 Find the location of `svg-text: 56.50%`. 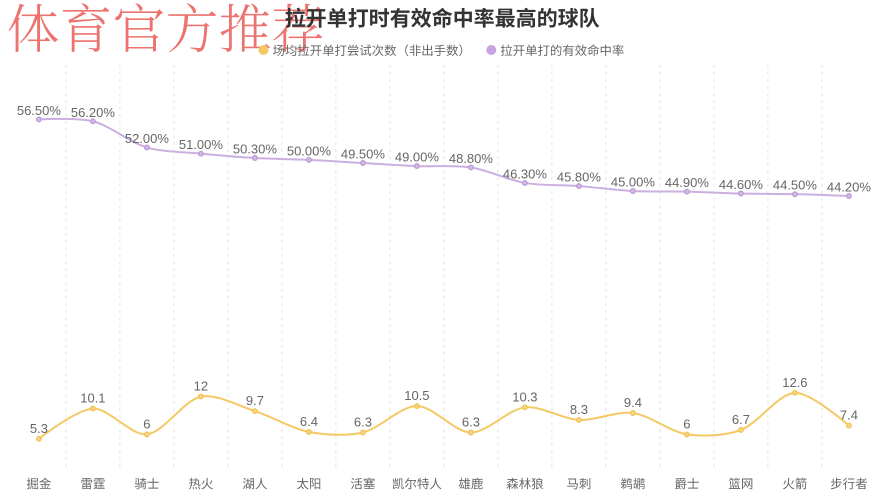

svg-text: 56.50% is located at coordinates (39, 110).